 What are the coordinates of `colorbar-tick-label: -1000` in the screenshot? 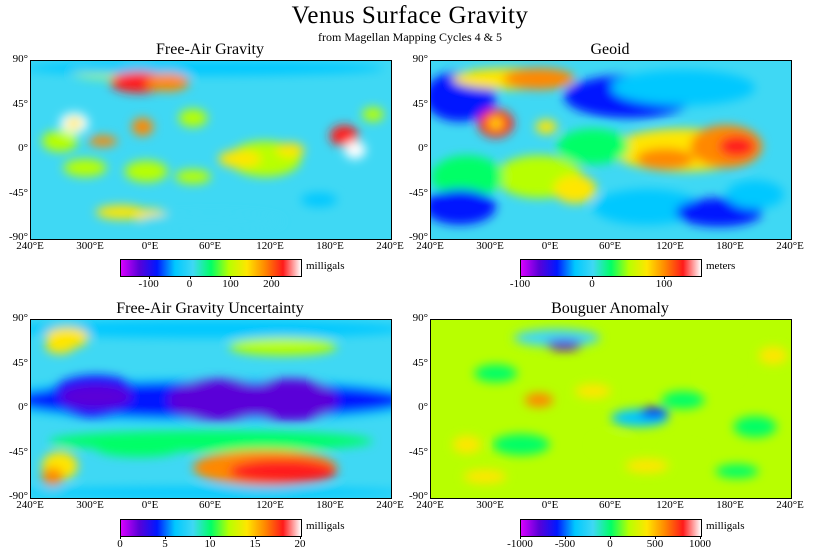 It's located at (520, 544).